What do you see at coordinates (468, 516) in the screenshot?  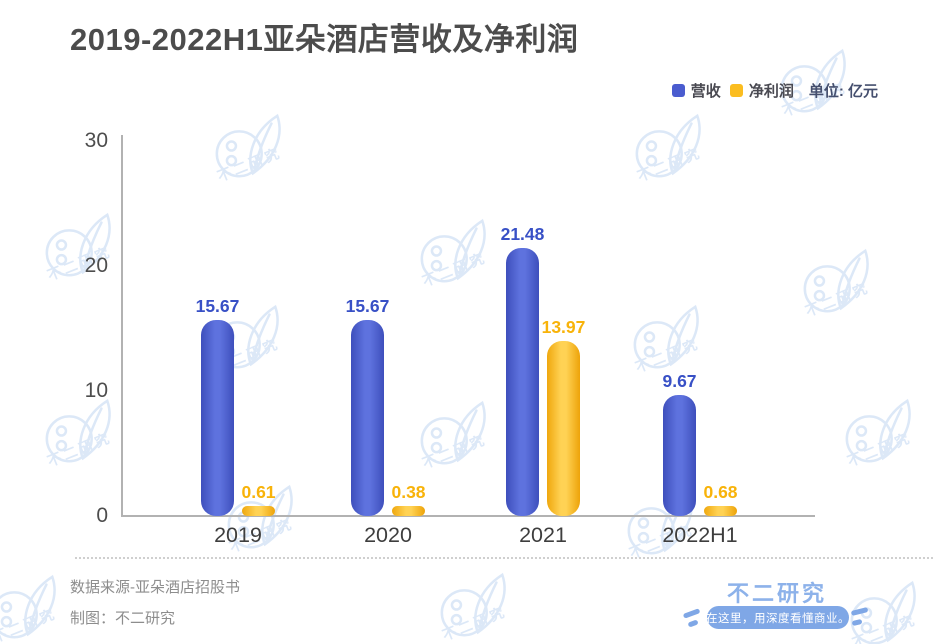 I see `x-axis-line` at bounding box center [468, 516].